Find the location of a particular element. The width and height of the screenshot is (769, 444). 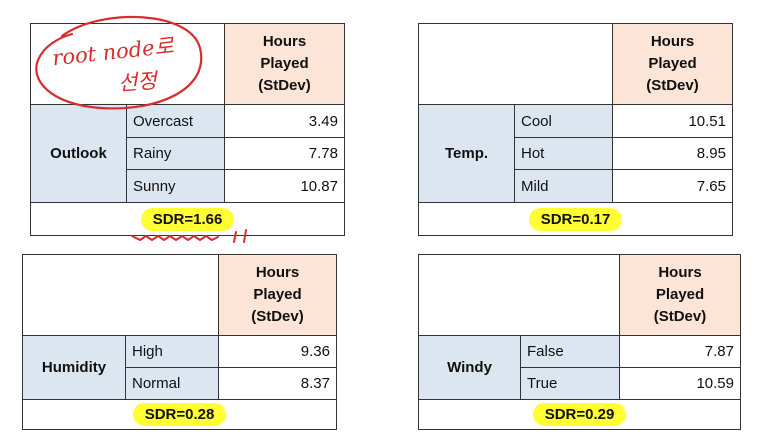

sdr-value: SDR=0.17 is located at coordinates (575, 219).